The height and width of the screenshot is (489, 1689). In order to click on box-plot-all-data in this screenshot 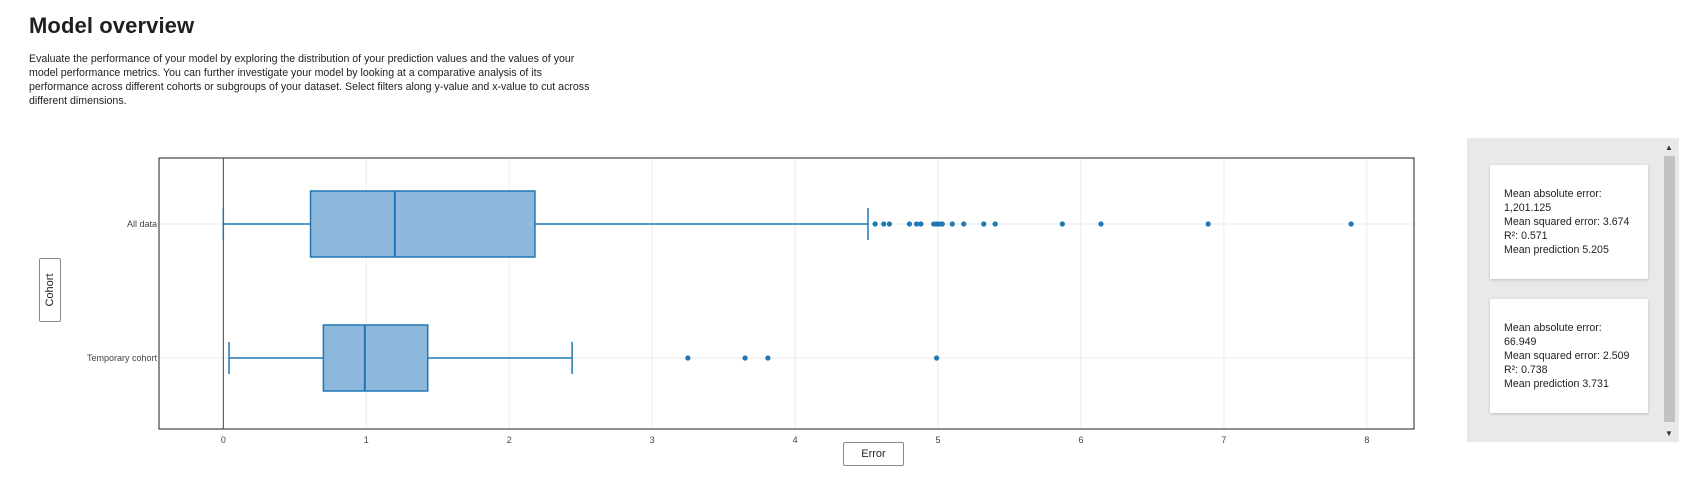, I will do `click(788, 224)`.